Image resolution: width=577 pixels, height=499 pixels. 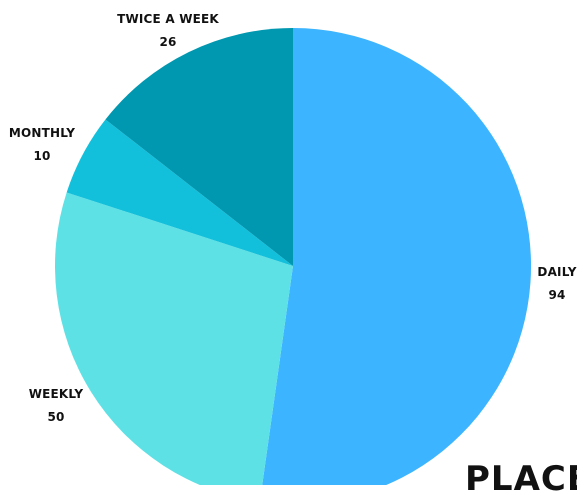 What do you see at coordinates (41, 156) in the screenshot?
I see `slice-value-monthly: 10` at bounding box center [41, 156].